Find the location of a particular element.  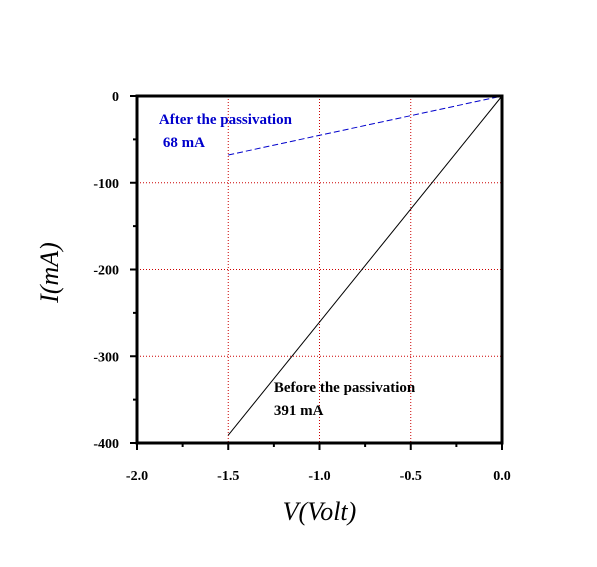

x-tick-label: -1.0 is located at coordinates (319, 476).